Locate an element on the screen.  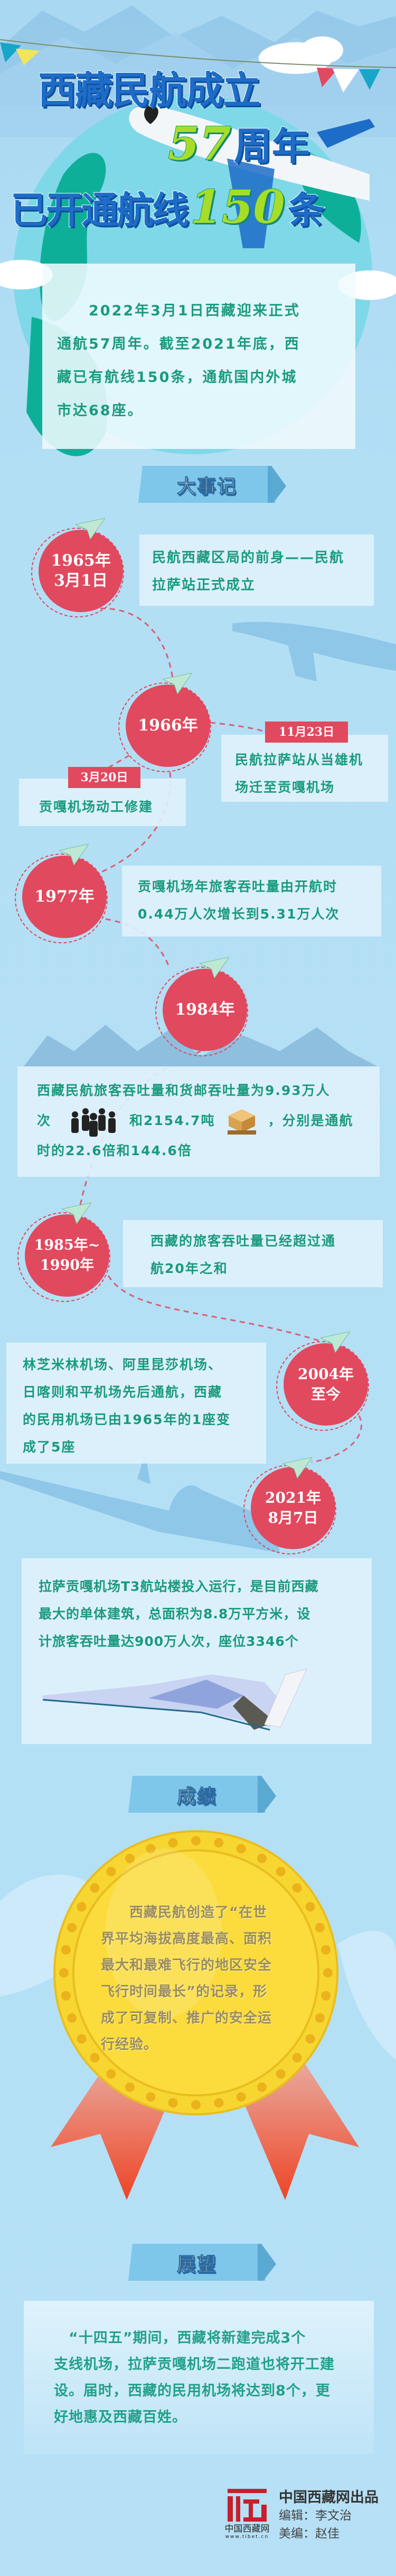
section-banner-outlook: 展望 is located at coordinates (202, 2262).